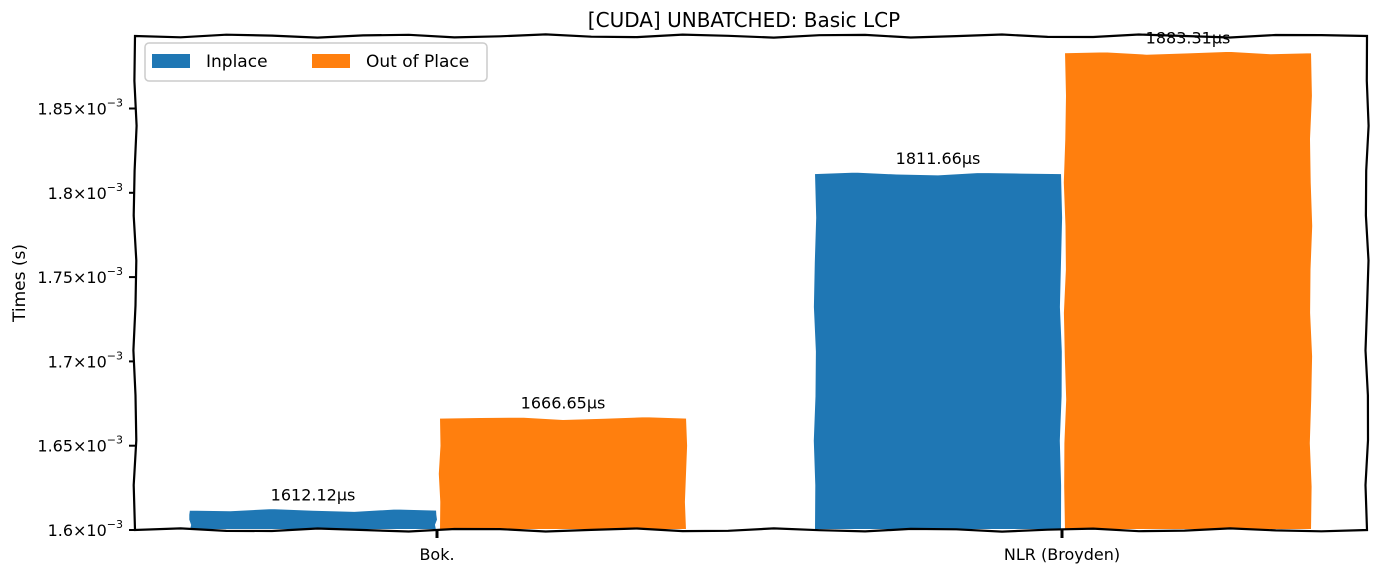 The width and height of the screenshot is (1378, 577). What do you see at coordinates (563, 403) in the screenshot?
I see `data-label-out-of-place-bok: 1666.65μs` at bounding box center [563, 403].